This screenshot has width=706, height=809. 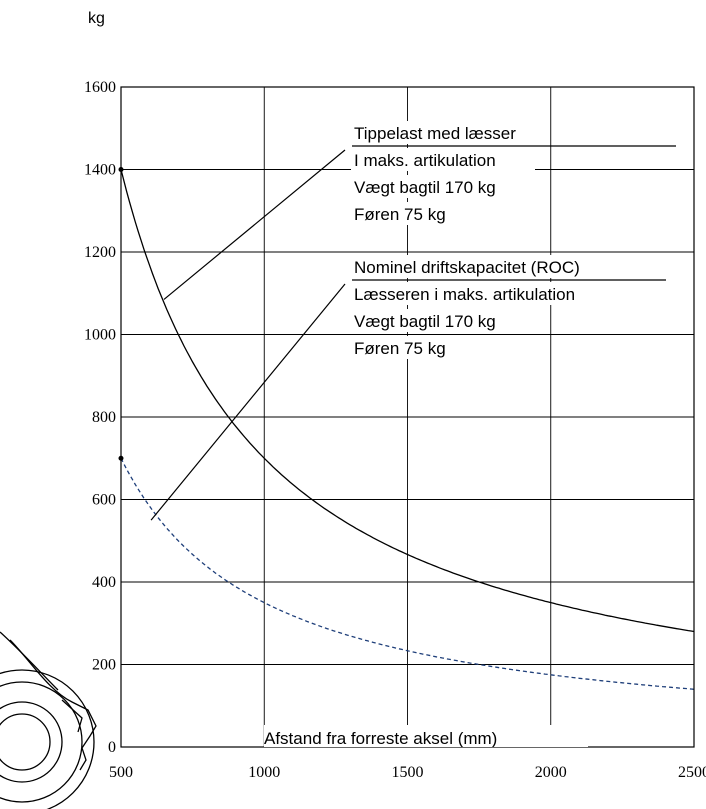 I want to click on y-tick-label: 1400, so click(x=100, y=170).